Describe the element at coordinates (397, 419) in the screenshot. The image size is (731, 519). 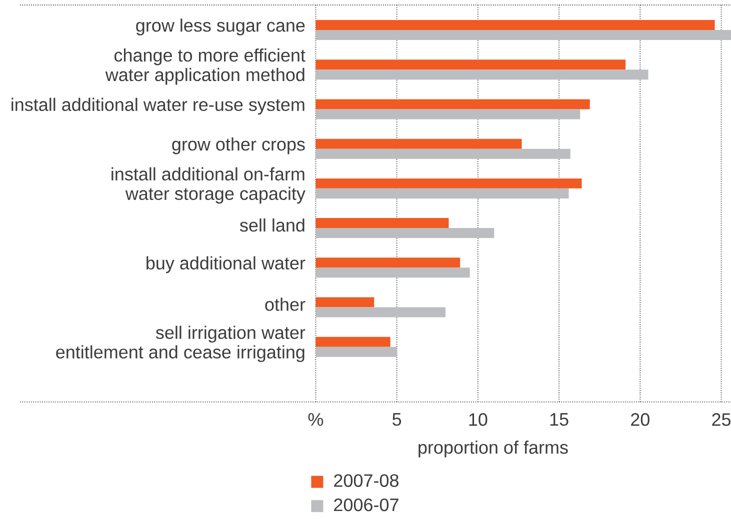
I see `x-tick-label: 5` at that location.